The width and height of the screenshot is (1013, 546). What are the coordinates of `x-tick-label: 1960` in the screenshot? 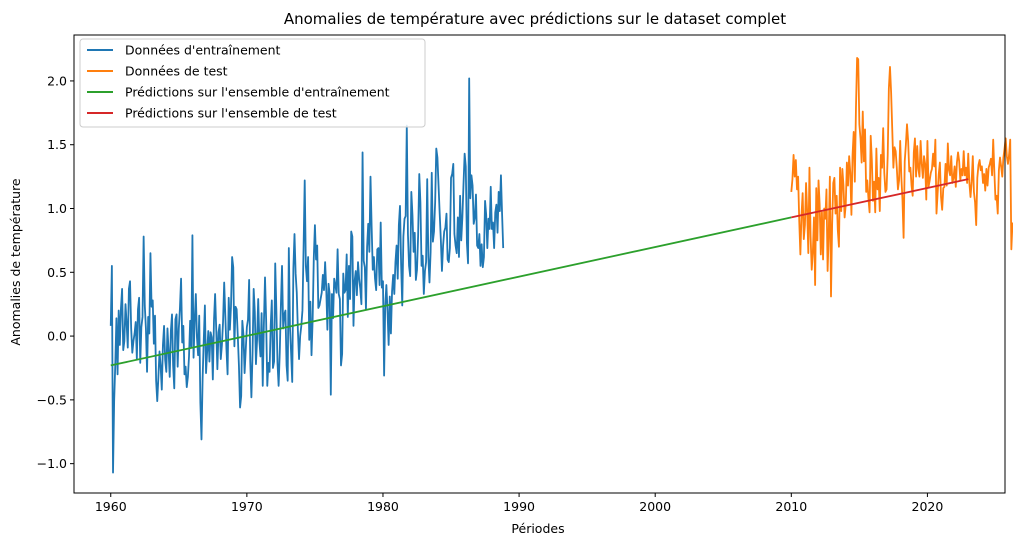 It's located at (111, 506).